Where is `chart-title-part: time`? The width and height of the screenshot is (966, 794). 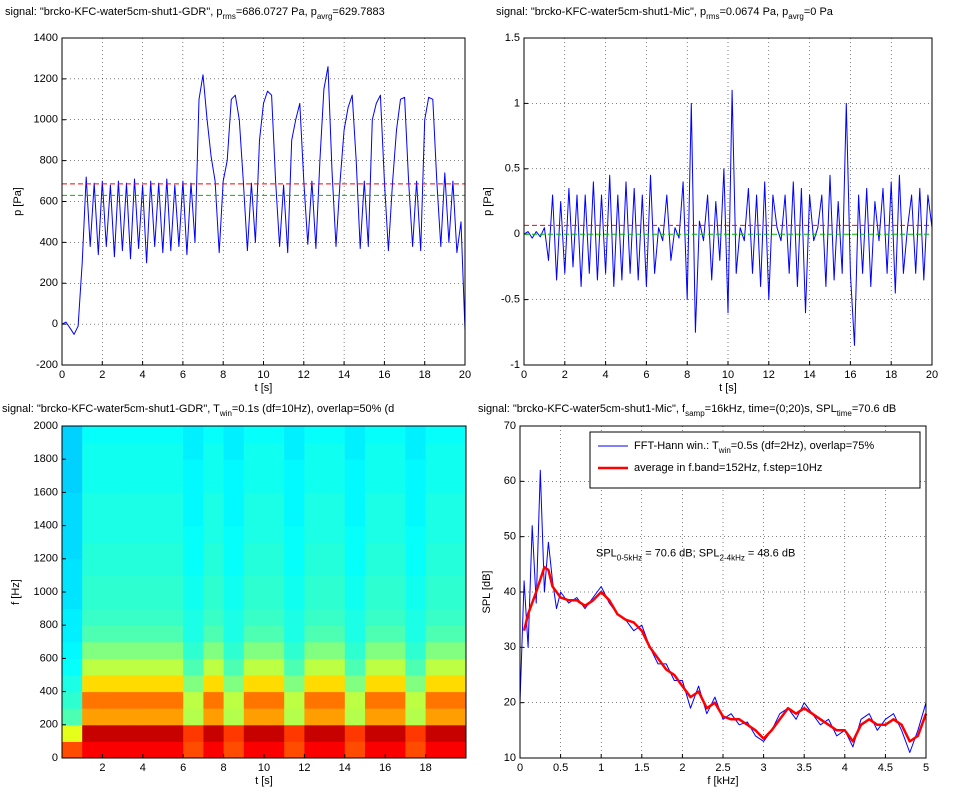 chart-title-part: time is located at coordinates (845, 413).